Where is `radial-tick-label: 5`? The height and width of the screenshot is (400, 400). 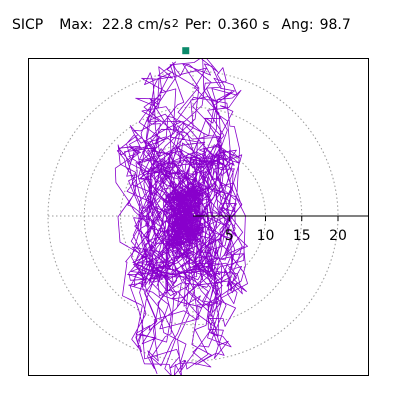
radial-tick-label: 5 is located at coordinates (229, 236).